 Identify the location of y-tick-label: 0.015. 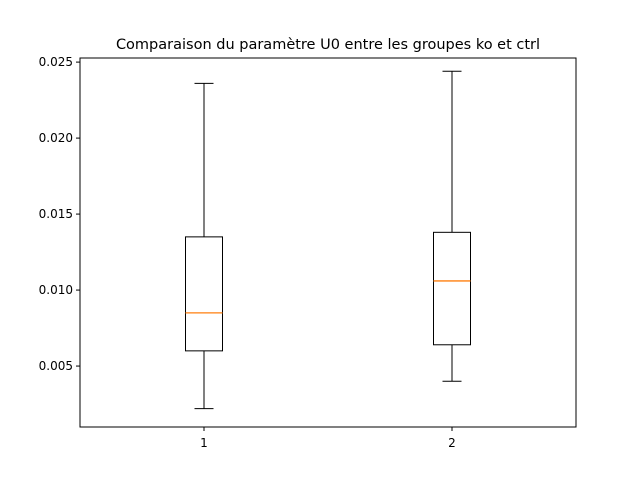
(56, 214).